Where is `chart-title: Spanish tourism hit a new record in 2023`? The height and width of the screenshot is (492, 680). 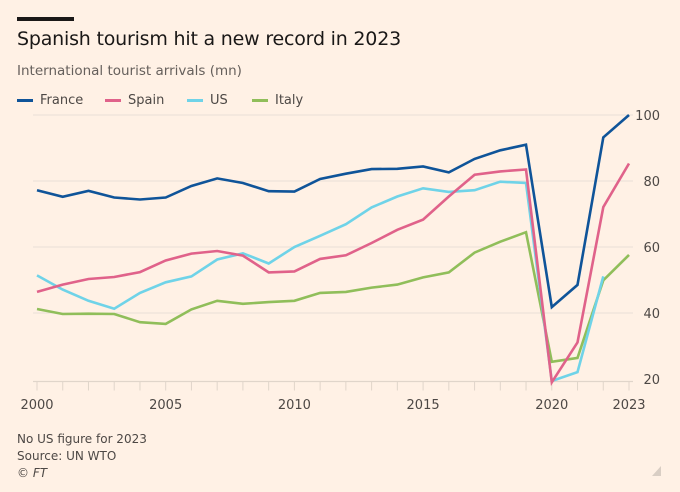 chart-title: Spanish tourism hit a new record in 2023 is located at coordinates (209, 39).